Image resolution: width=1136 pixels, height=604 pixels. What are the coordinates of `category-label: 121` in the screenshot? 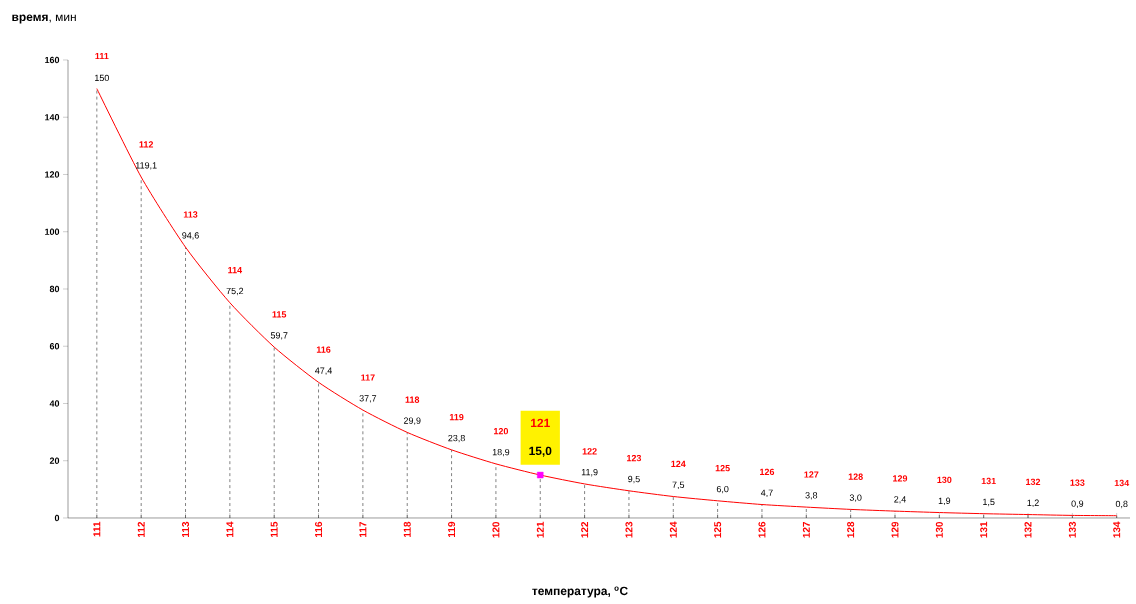 It's located at (540, 423).